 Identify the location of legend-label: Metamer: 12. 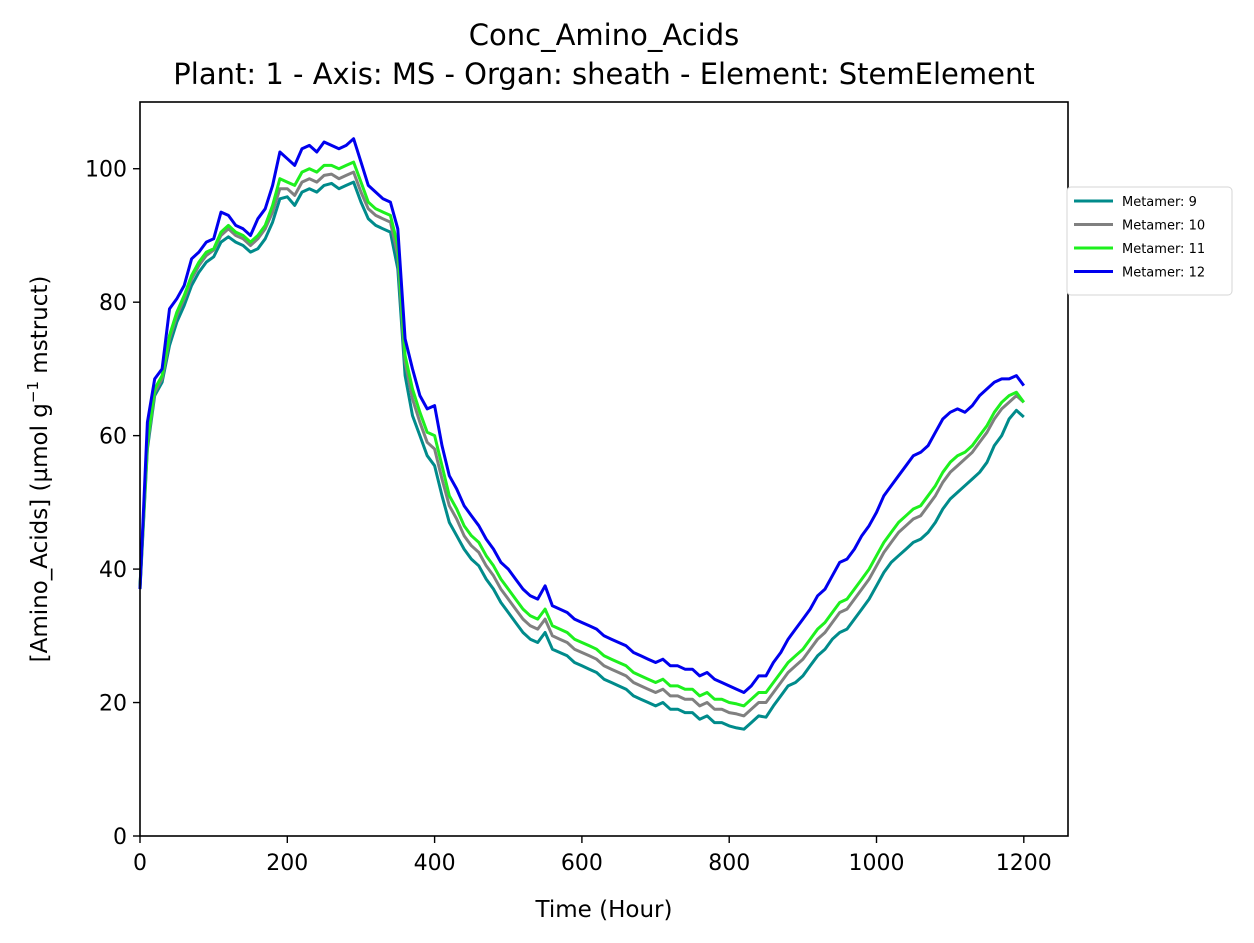
(1163, 273).